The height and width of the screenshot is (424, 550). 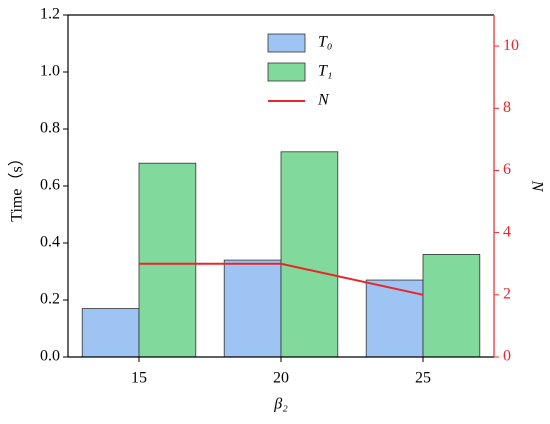 What do you see at coordinates (507, 356) in the screenshot?
I see `y2-tick-label: 0` at bounding box center [507, 356].